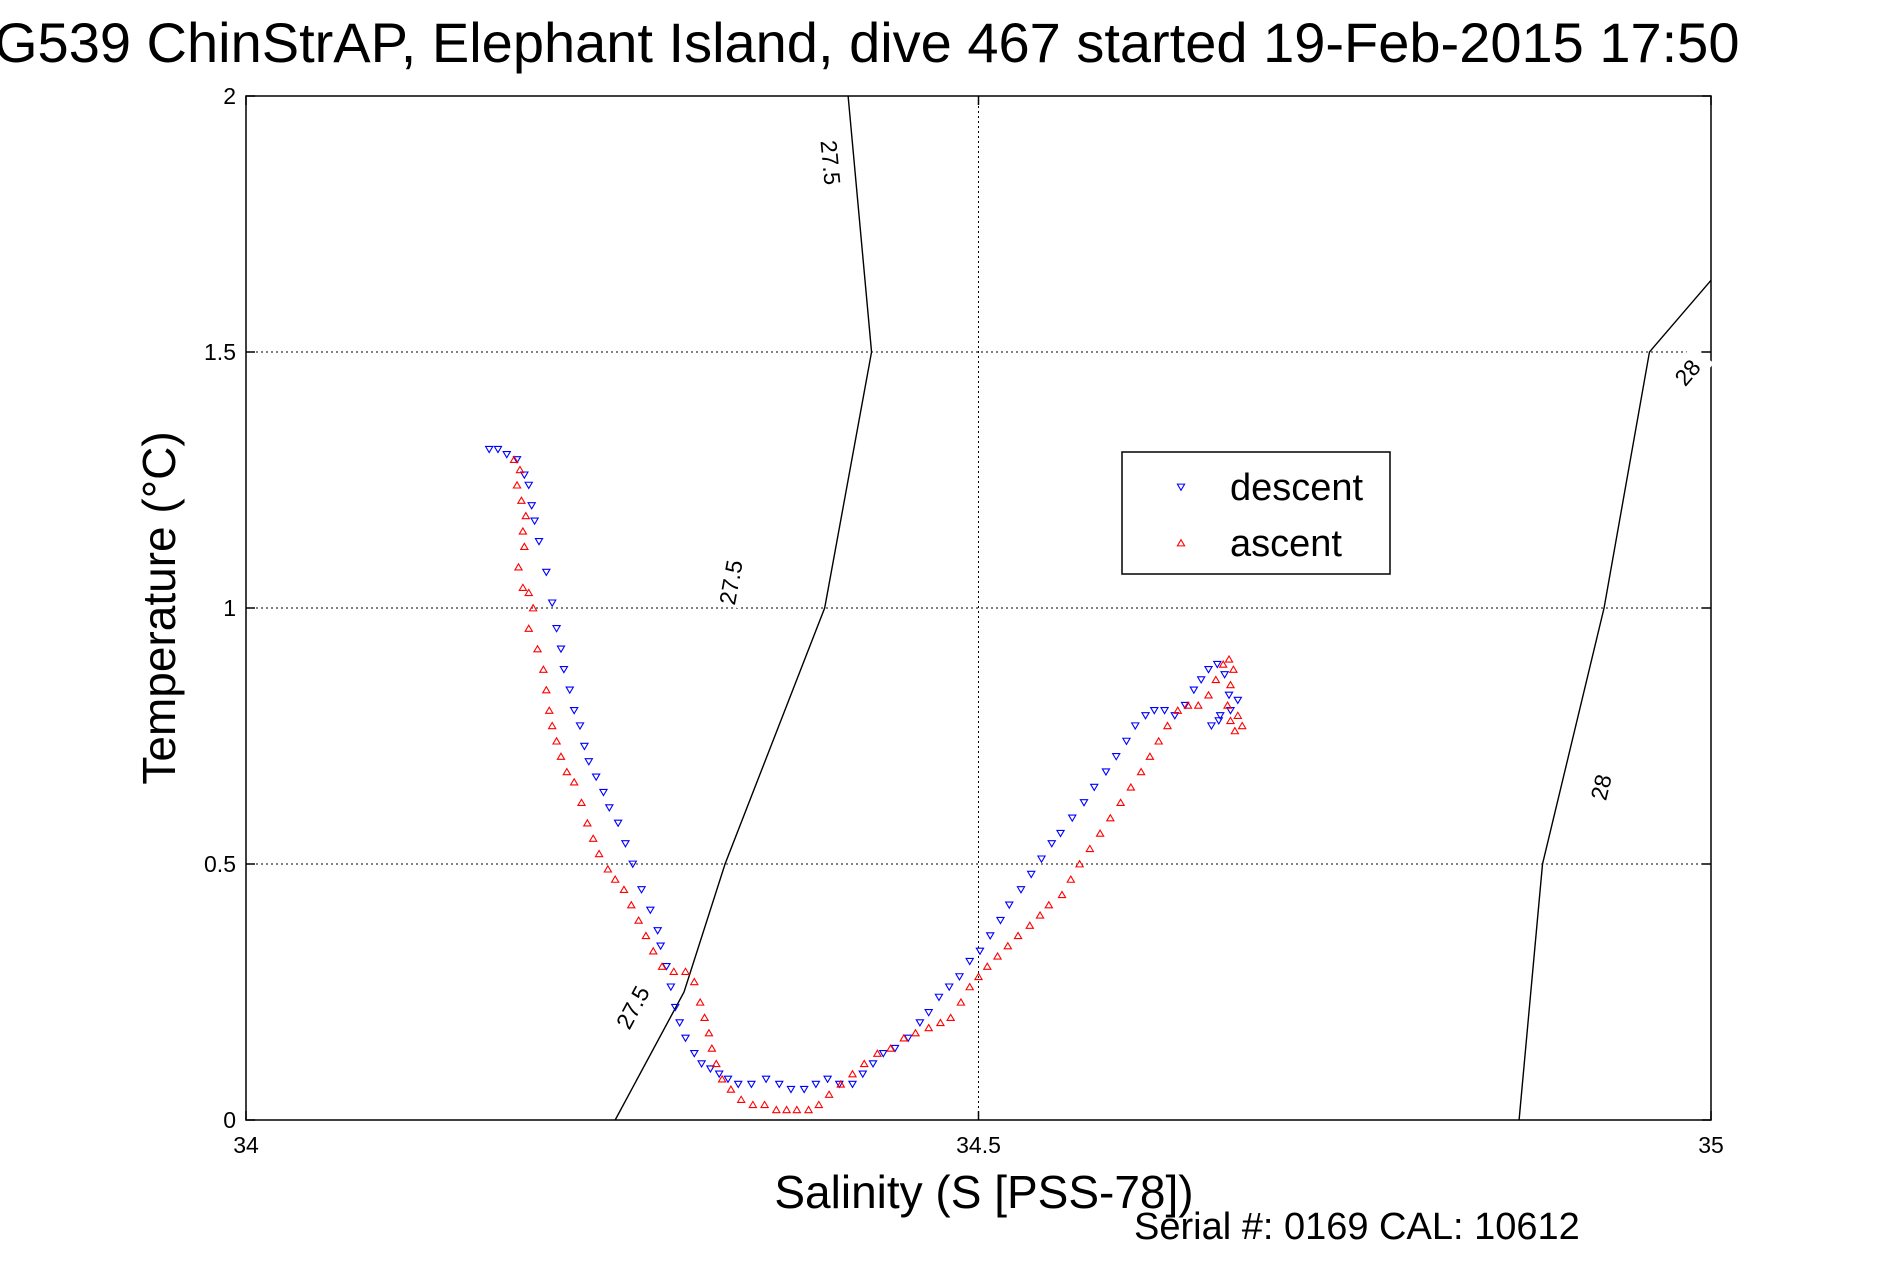  Describe the element at coordinates (246, 1145) in the screenshot. I see `x-tick-label: 34` at that location.